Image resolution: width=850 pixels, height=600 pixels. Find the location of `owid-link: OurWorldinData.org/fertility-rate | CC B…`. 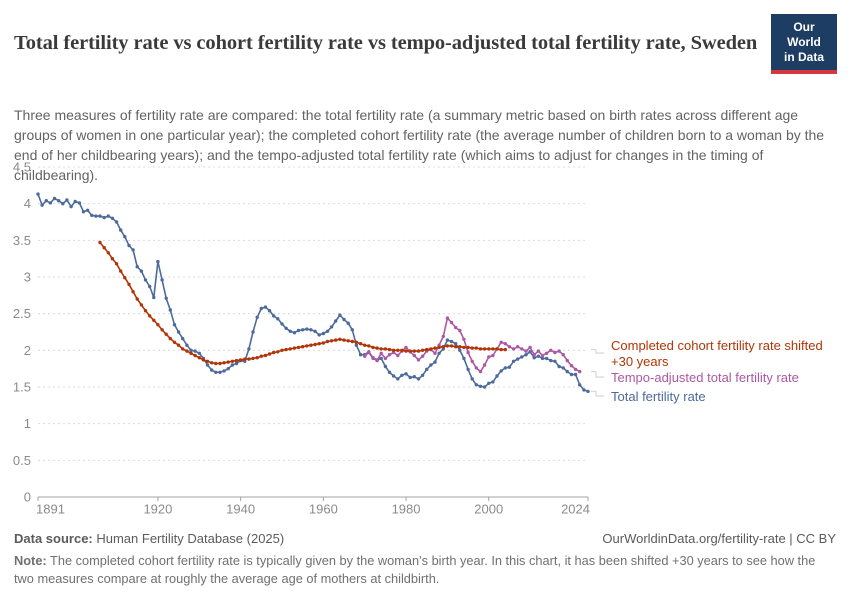

owid-link: OurWorldinData.org/fertility-rate | CC B… is located at coordinates (719, 538).